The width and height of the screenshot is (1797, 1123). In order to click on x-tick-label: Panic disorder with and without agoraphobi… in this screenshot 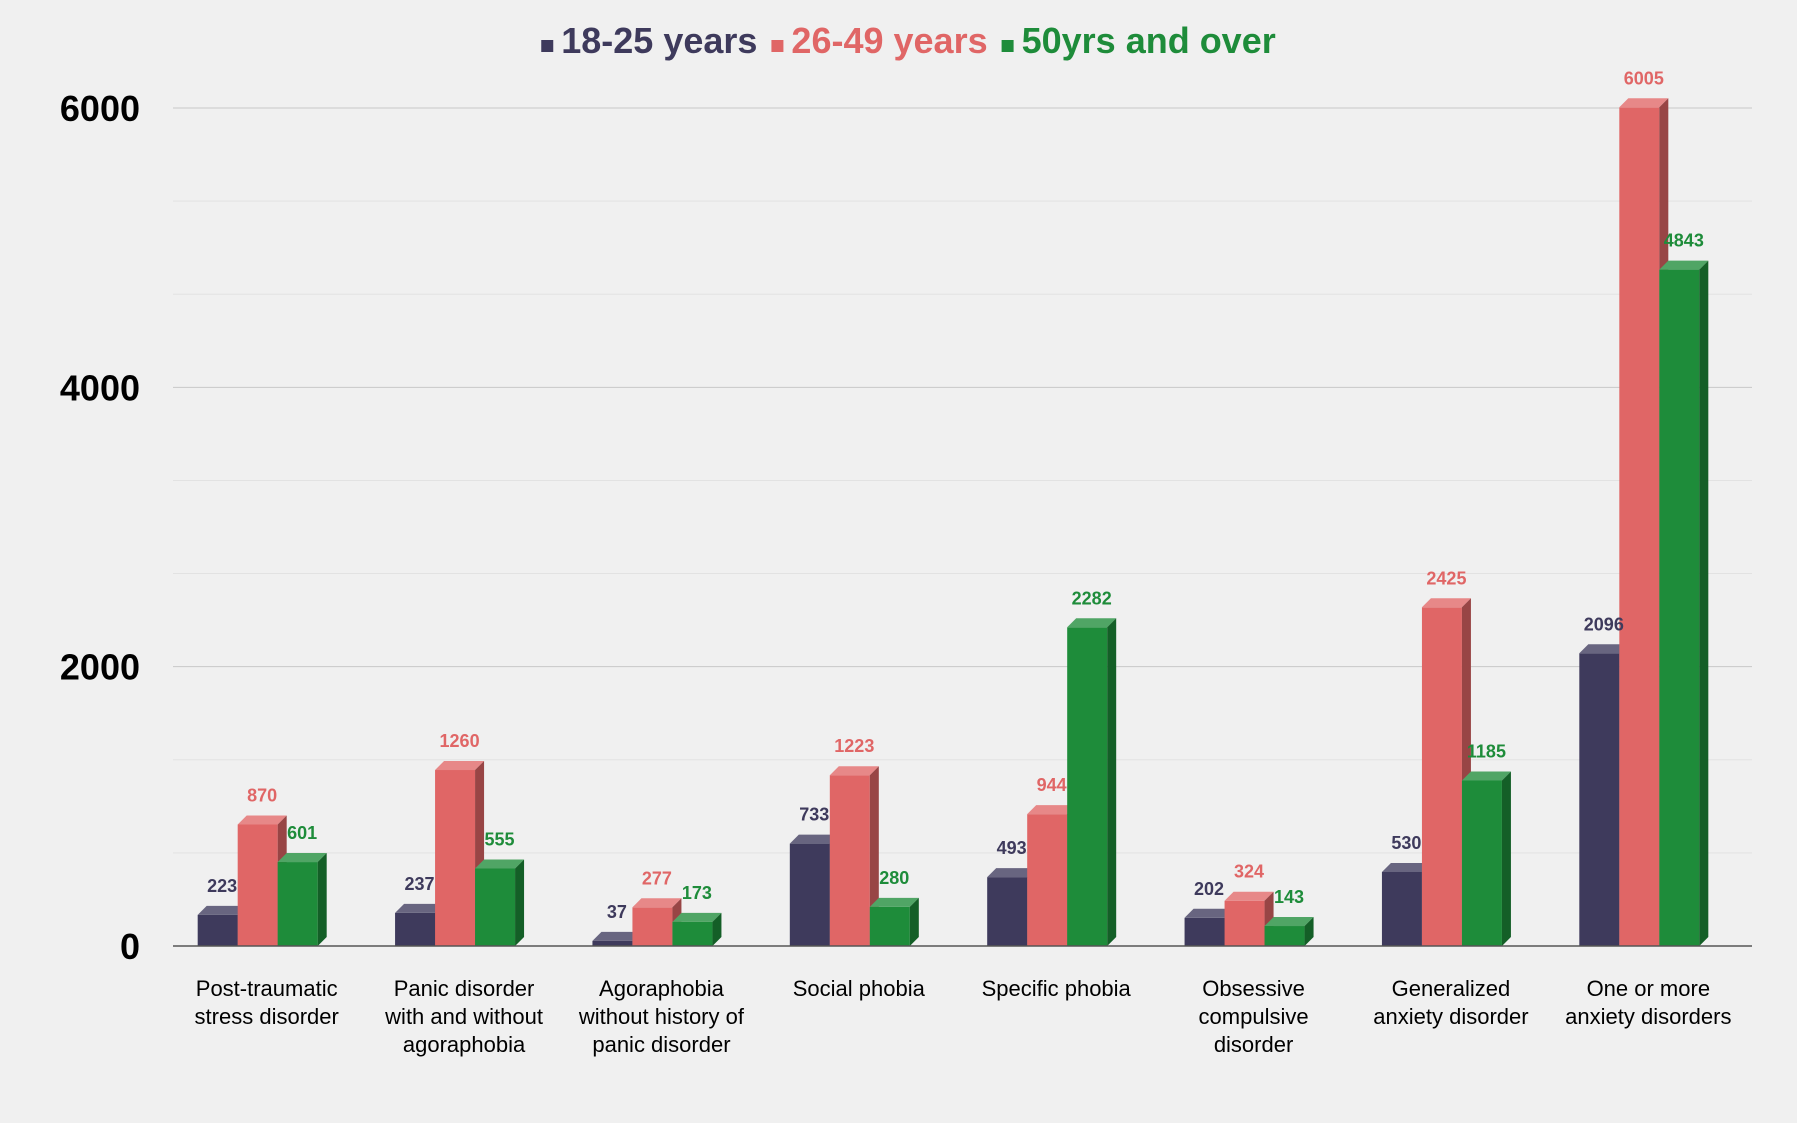, I will do `click(463, 1016)`.